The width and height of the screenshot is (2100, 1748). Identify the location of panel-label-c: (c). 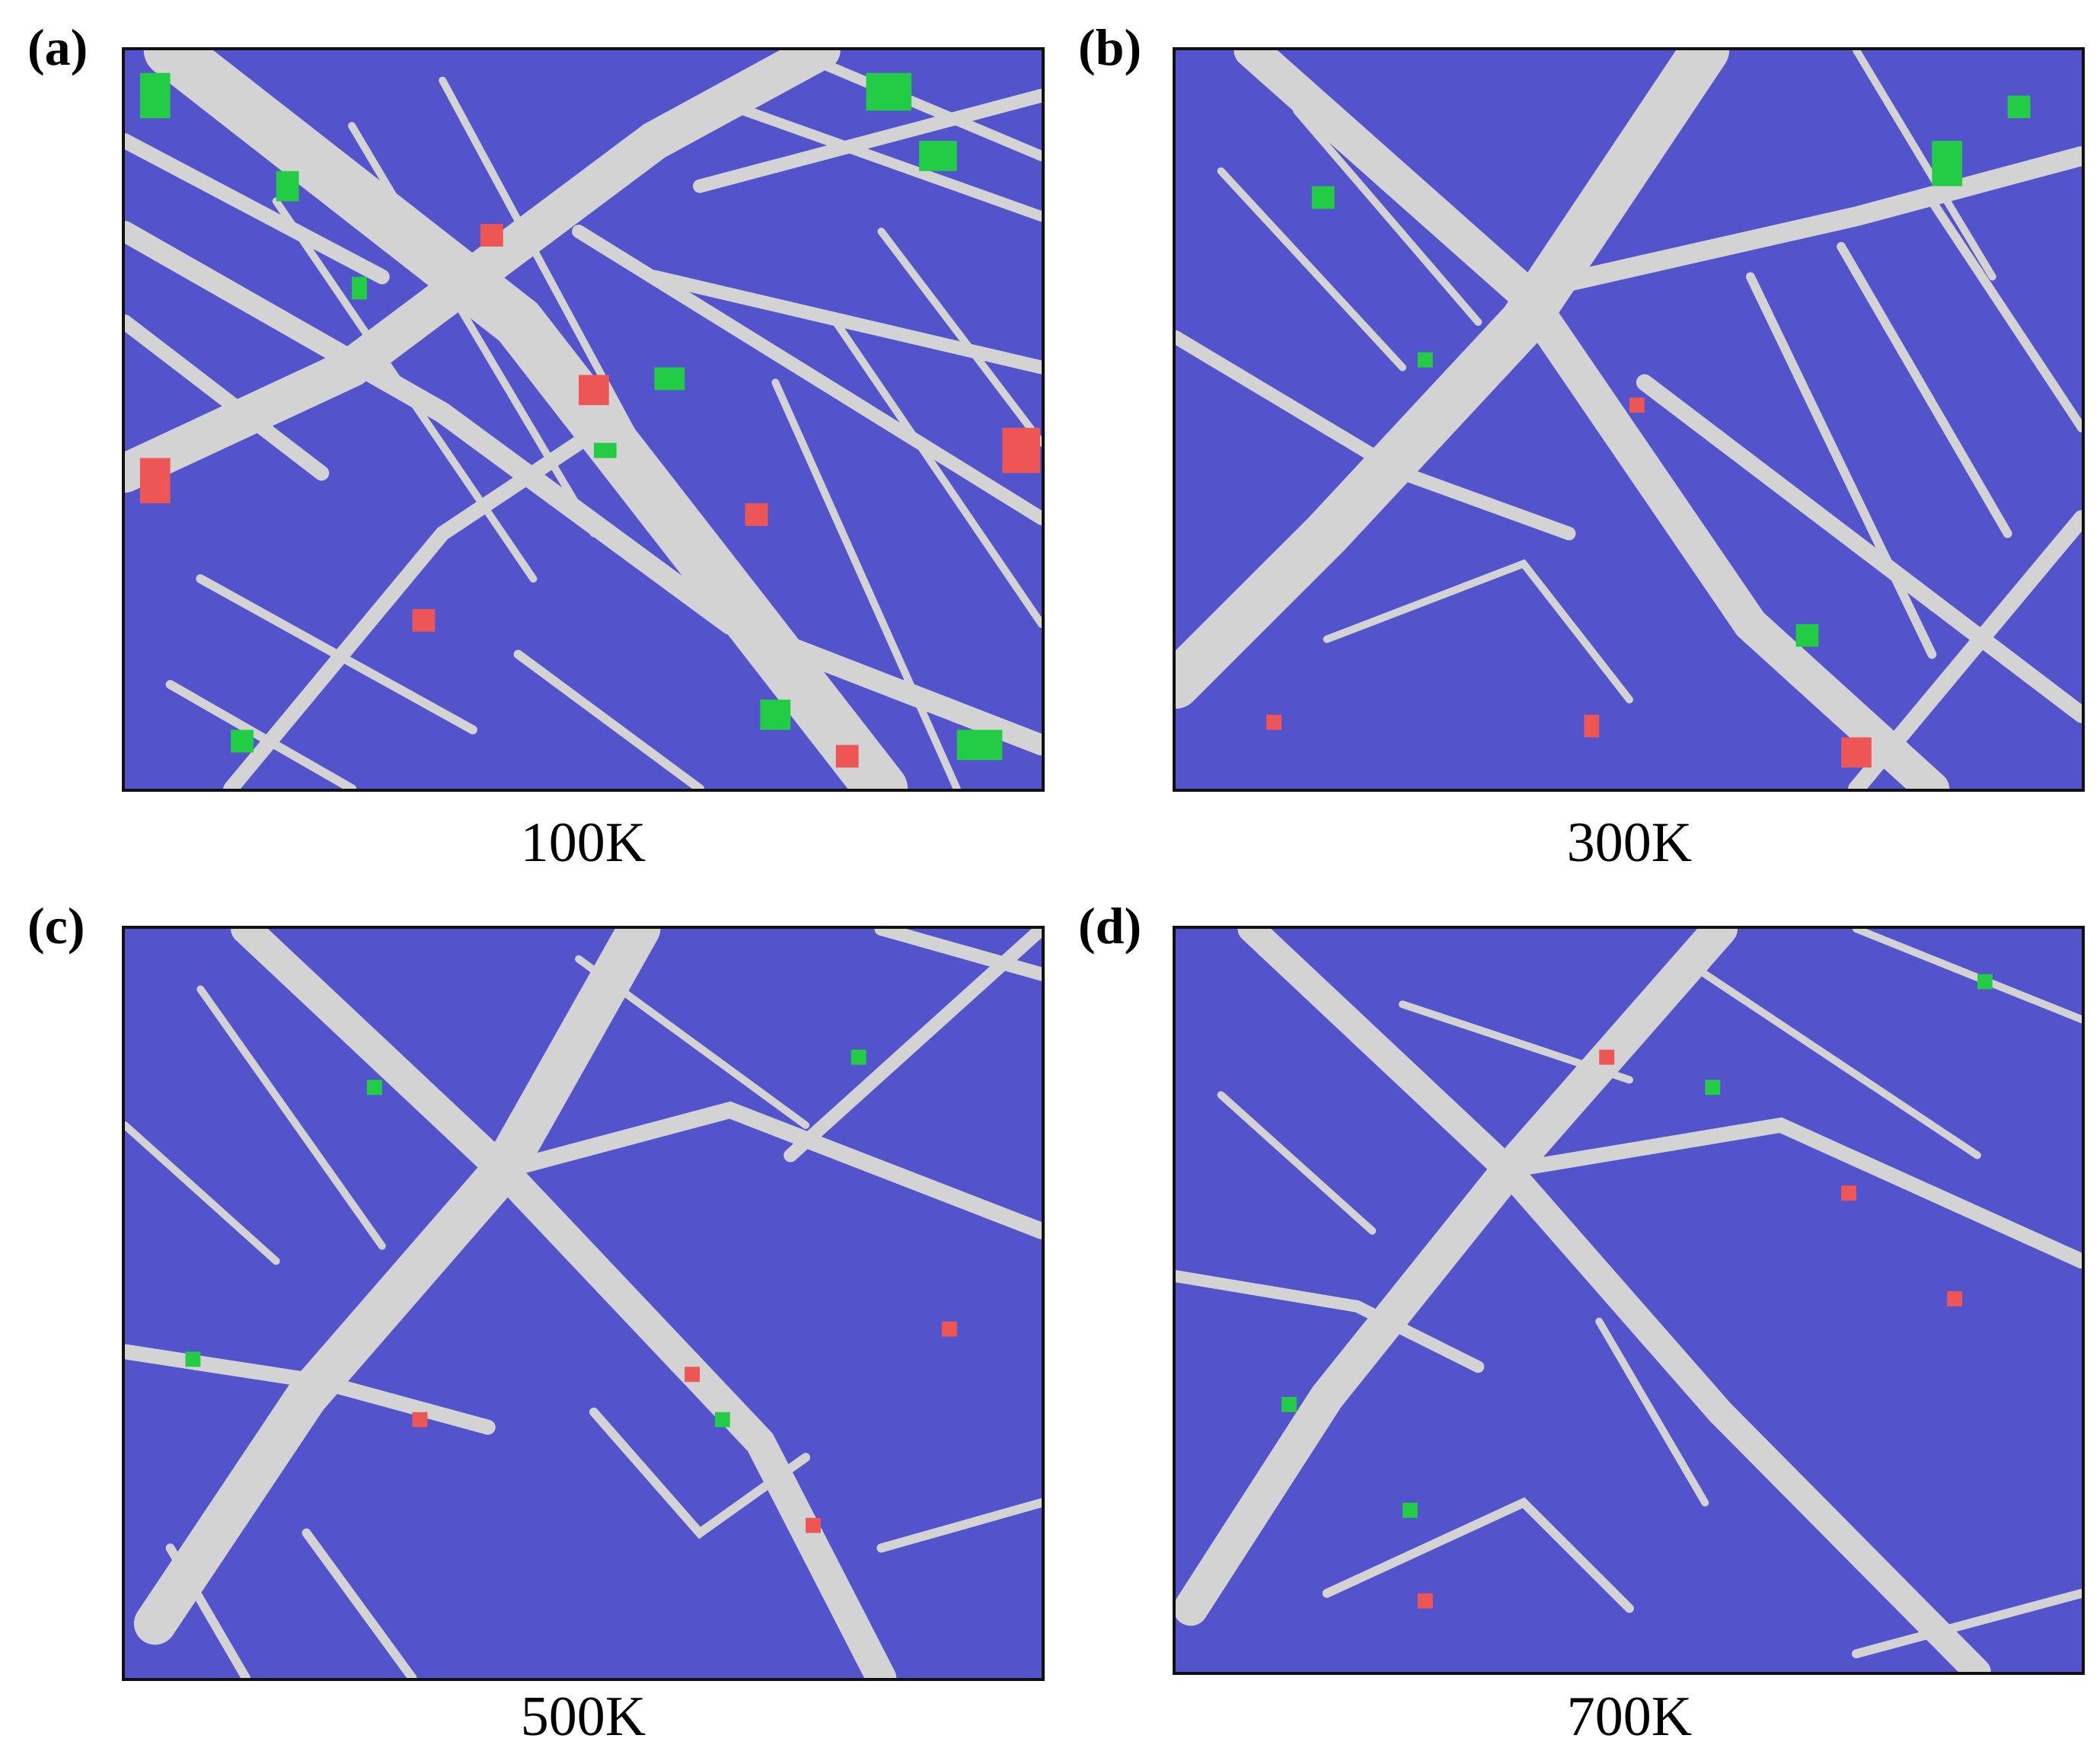
(56, 926).